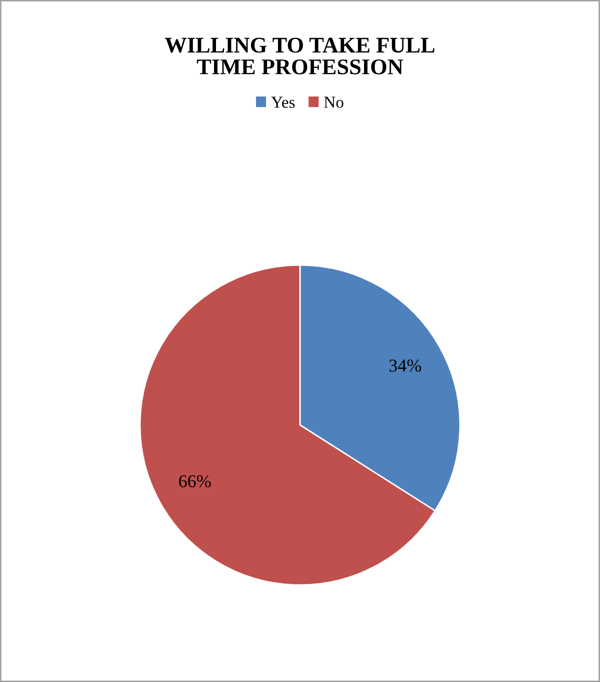 The image size is (600, 682). What do you see at coordinates (283, 102) in the screenshot?
I see `legend-label: Yes` at bounding box center [283, 102].